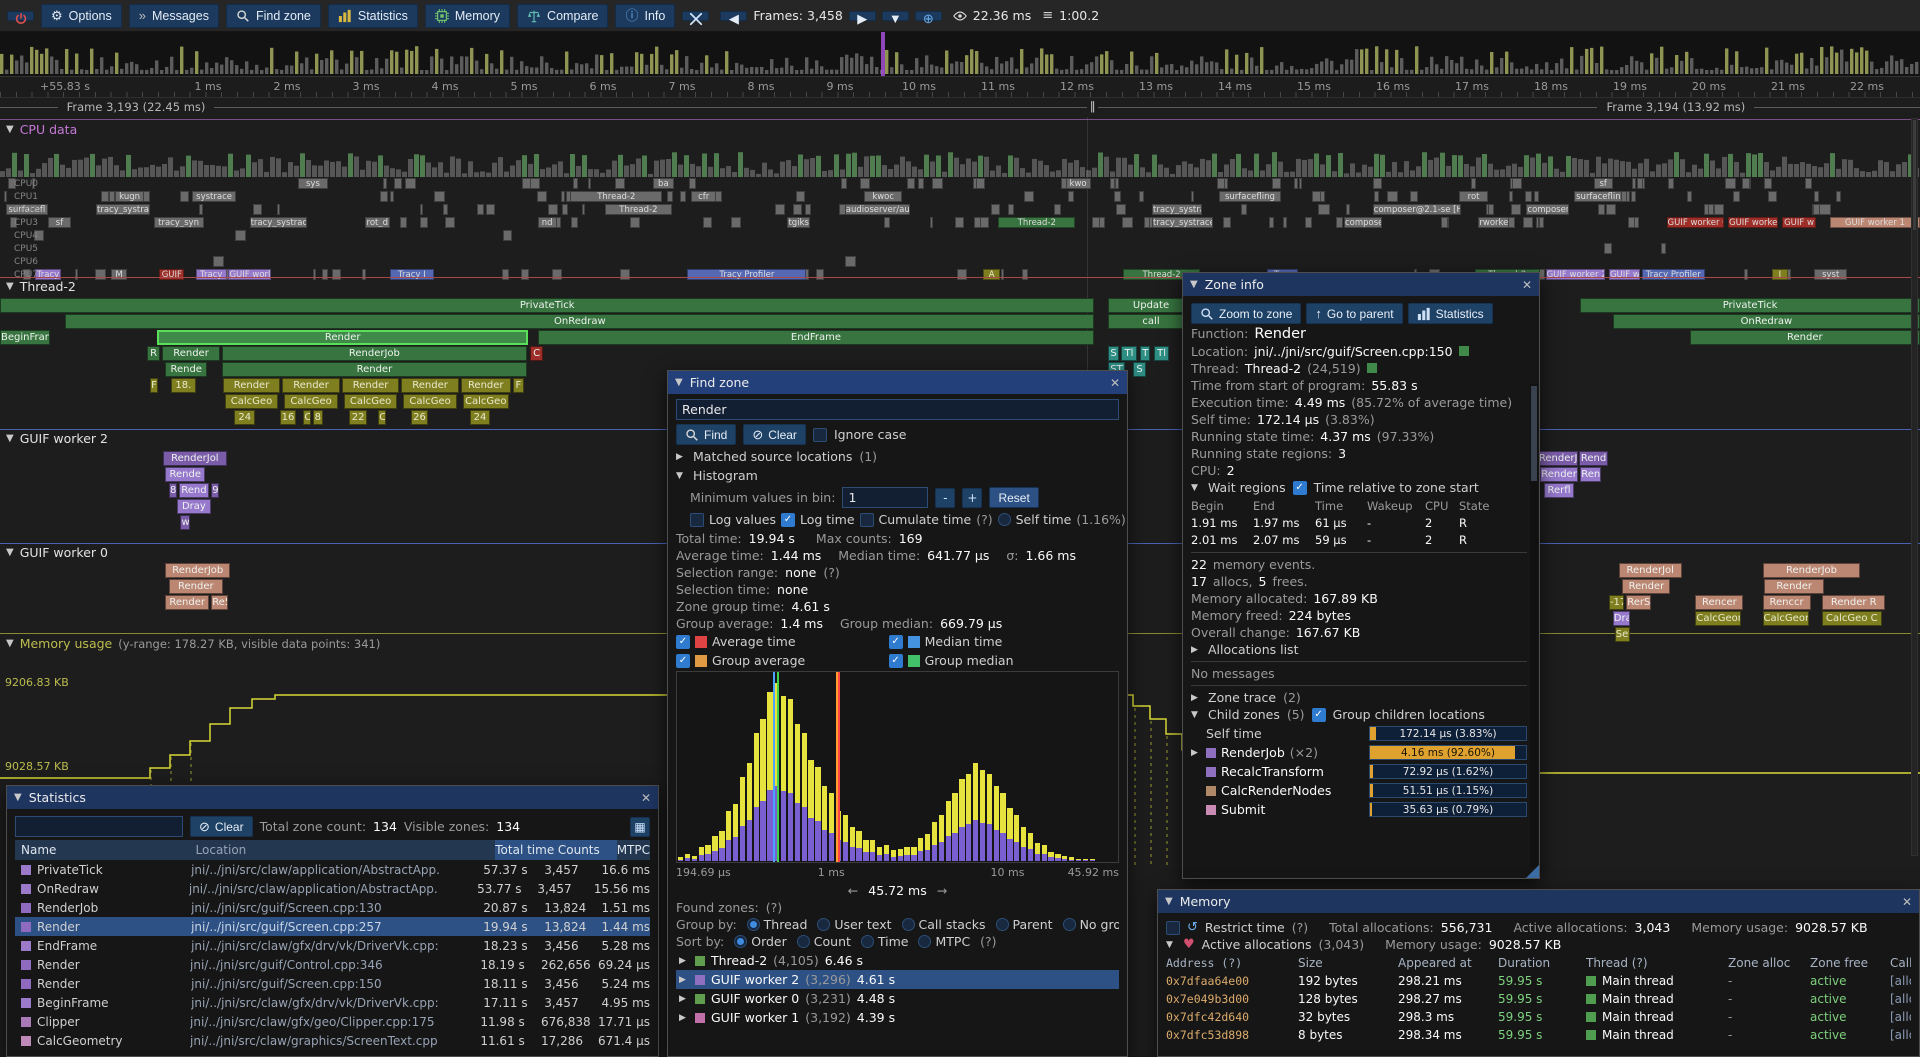  What do you see at coordinates (57, 438) in the screenshot?
I see `thread-header: ▼ GUIF worker 2` at bounding box center [57, 438].